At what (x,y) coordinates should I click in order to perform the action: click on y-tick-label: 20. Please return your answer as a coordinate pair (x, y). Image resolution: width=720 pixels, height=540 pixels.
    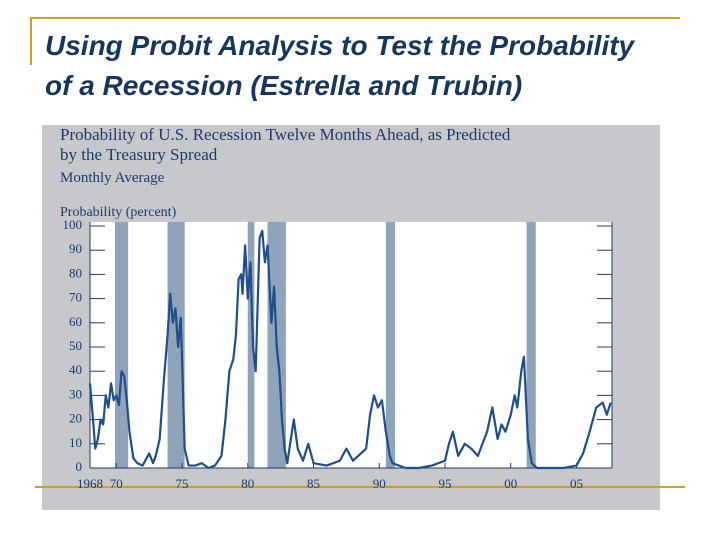
    Looking at the image, I should click on (75, 418).